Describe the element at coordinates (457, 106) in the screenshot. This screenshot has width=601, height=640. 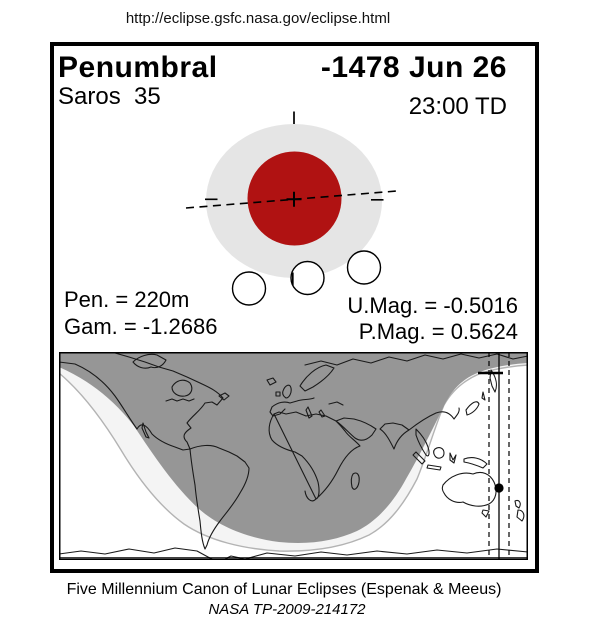
I see `greatest-eclipse-time: 23:00 TD` at that location.